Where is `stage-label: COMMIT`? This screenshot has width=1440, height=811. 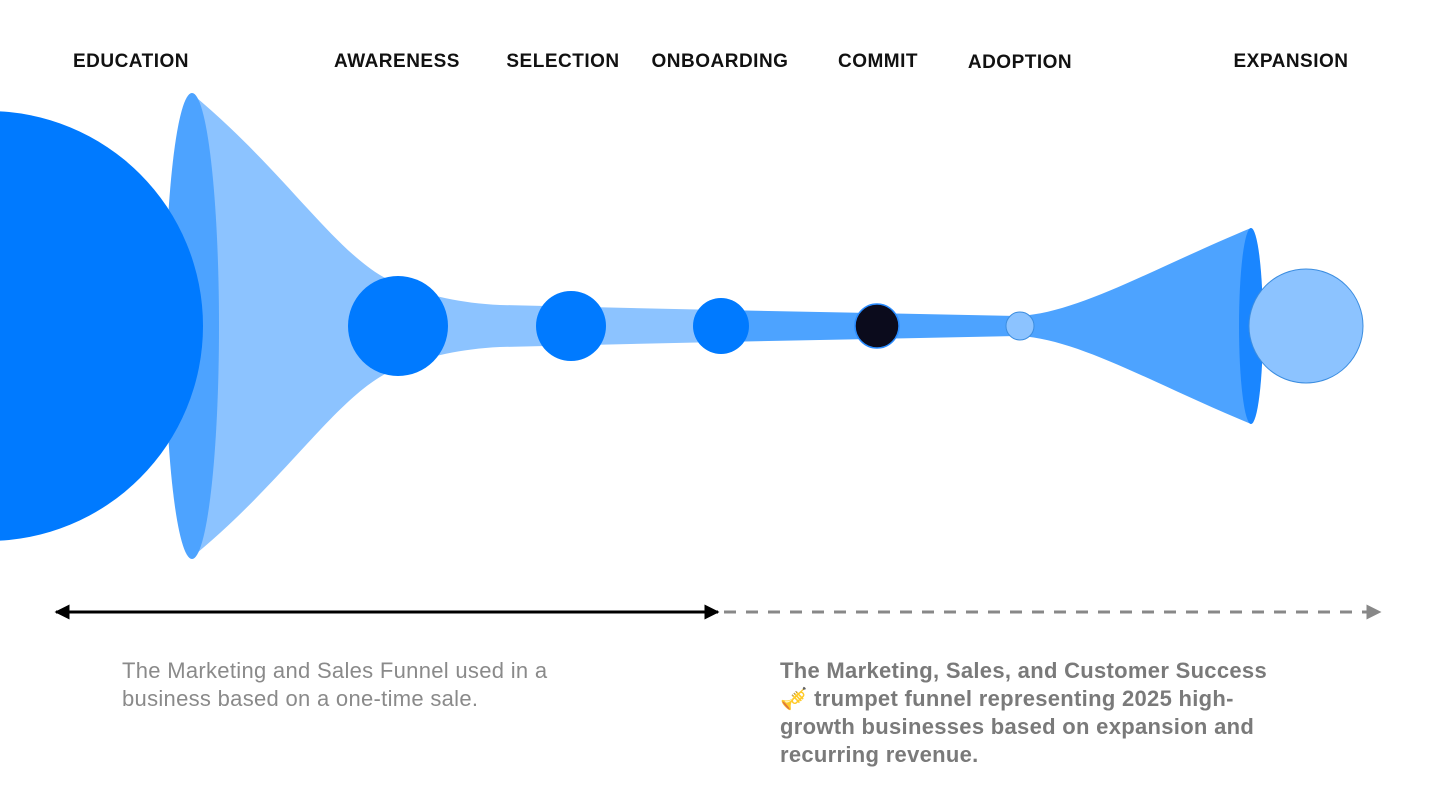
stage-label: COMMIT is located at coordinates (878, 61).